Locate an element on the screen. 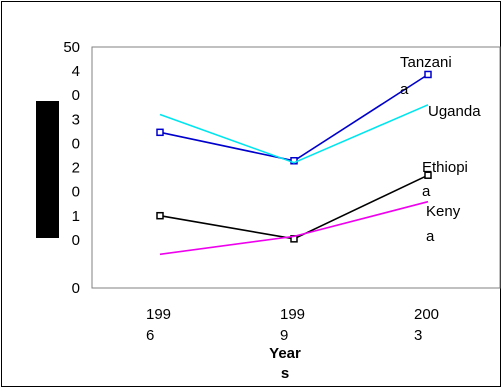  series-line-kenya is located at coordinates (294, 228).